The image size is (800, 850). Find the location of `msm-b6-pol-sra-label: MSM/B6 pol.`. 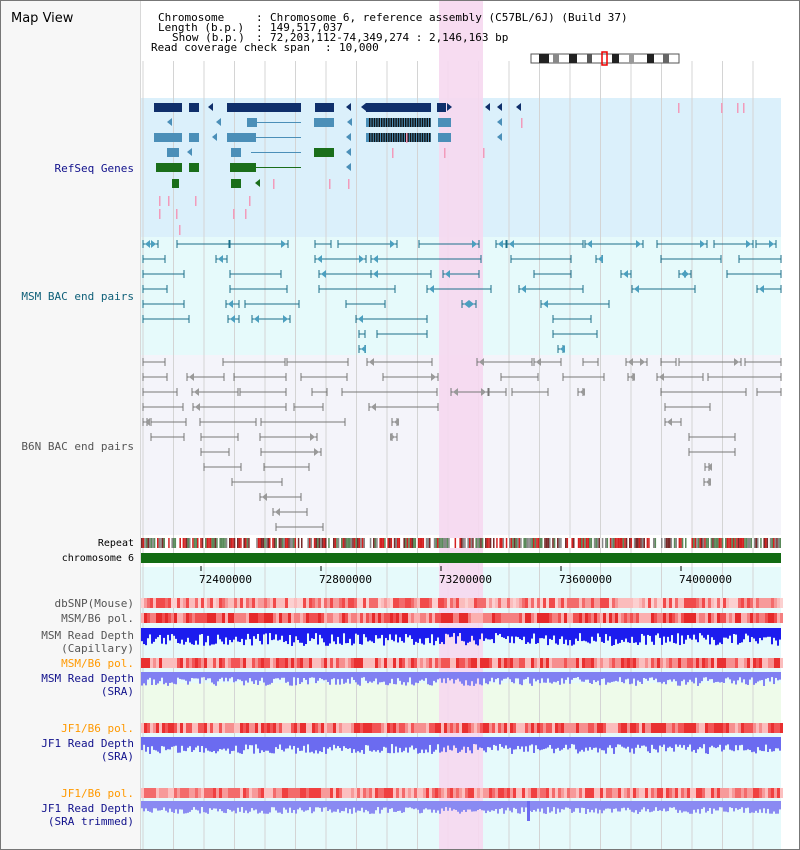

msm-b6-pol-sra-label: MSM/B6 pol. is located at coordinates (97, 663).